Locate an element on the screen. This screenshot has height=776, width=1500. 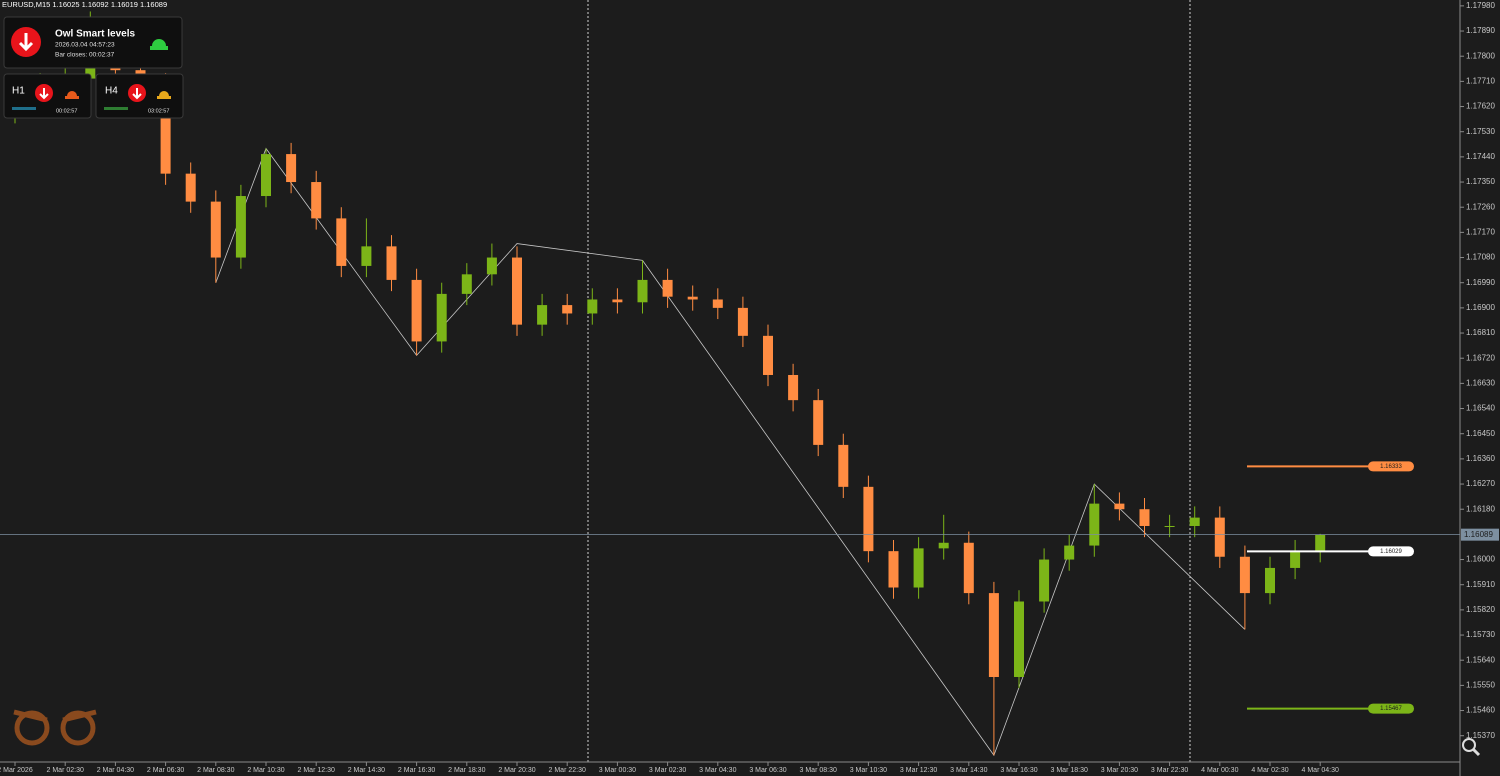
y-tick-label: 1.16720 is located at coordinates (1480, 357).